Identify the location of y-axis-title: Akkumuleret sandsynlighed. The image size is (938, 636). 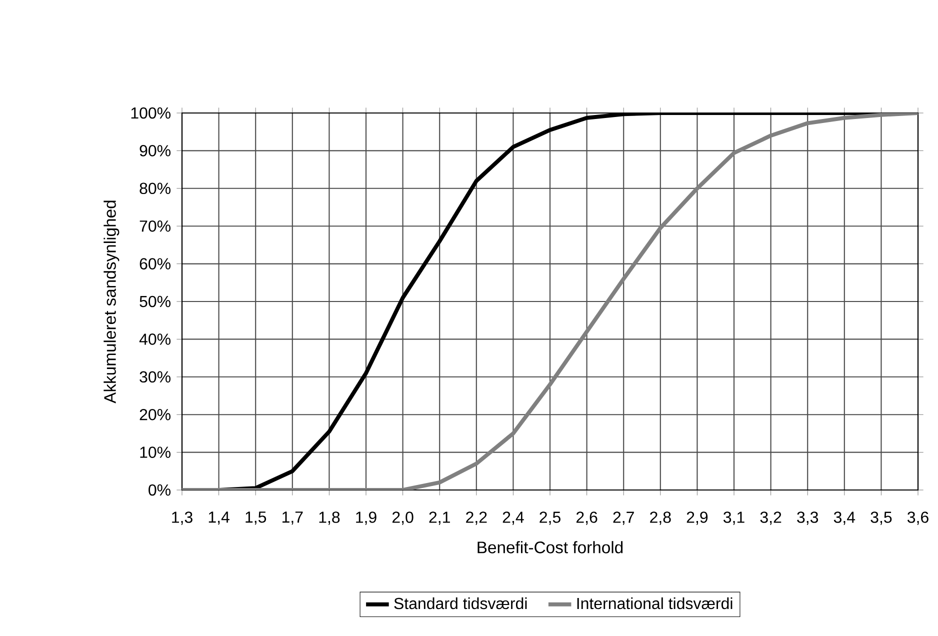
(112, 302).